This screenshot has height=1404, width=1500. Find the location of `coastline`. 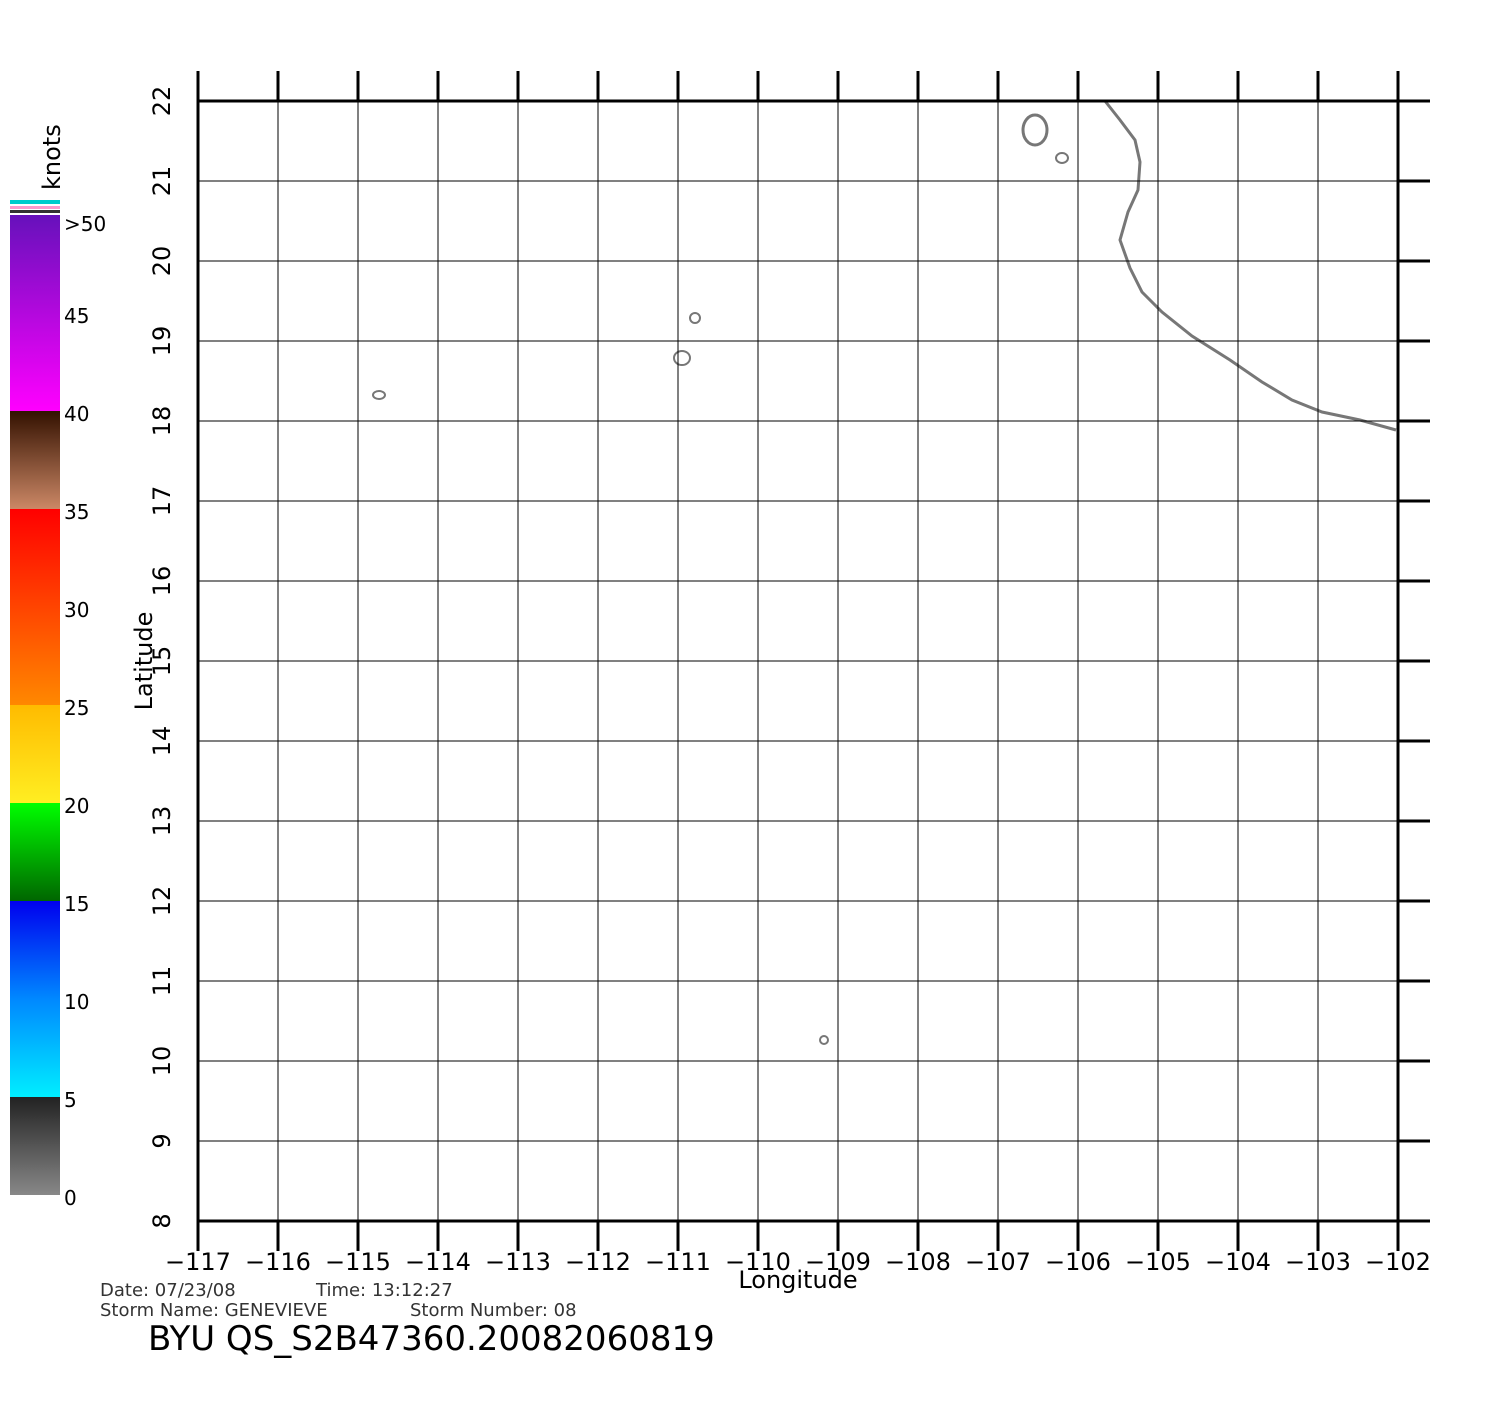

coastline is located at coordinates (1250, 266).